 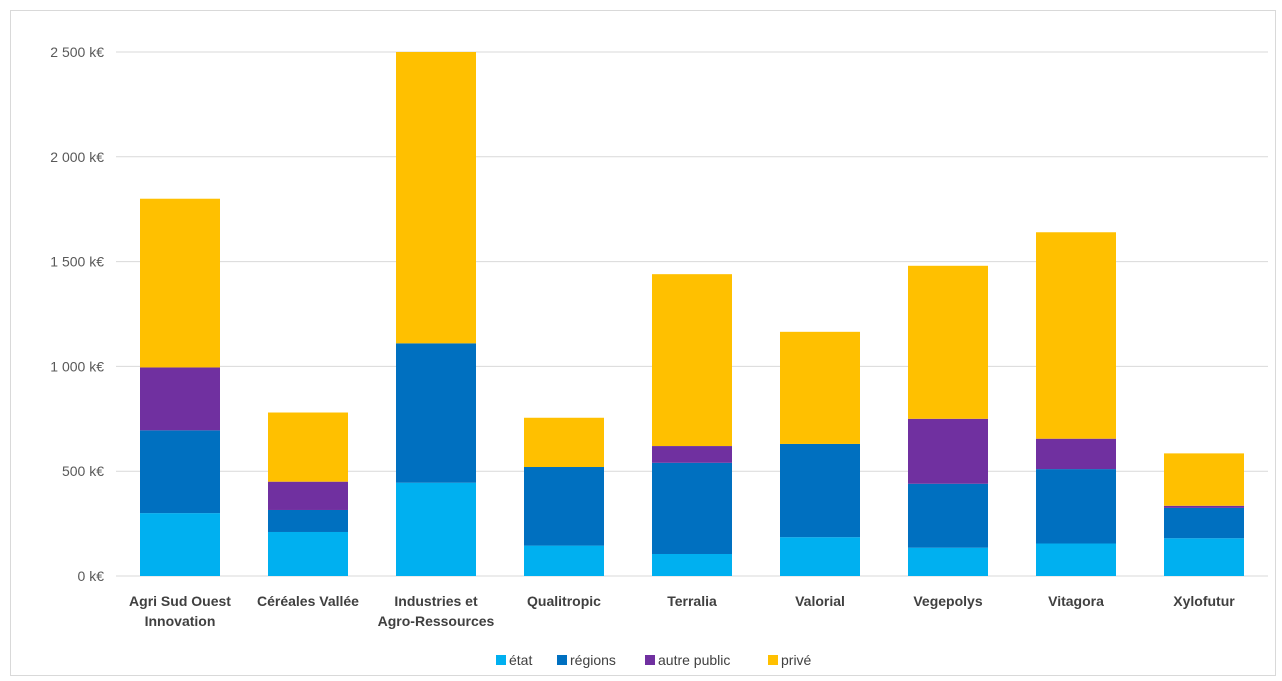 I want to click on x-tick-label-line: Agri Sud Ouest, so click(x=180, y=601).